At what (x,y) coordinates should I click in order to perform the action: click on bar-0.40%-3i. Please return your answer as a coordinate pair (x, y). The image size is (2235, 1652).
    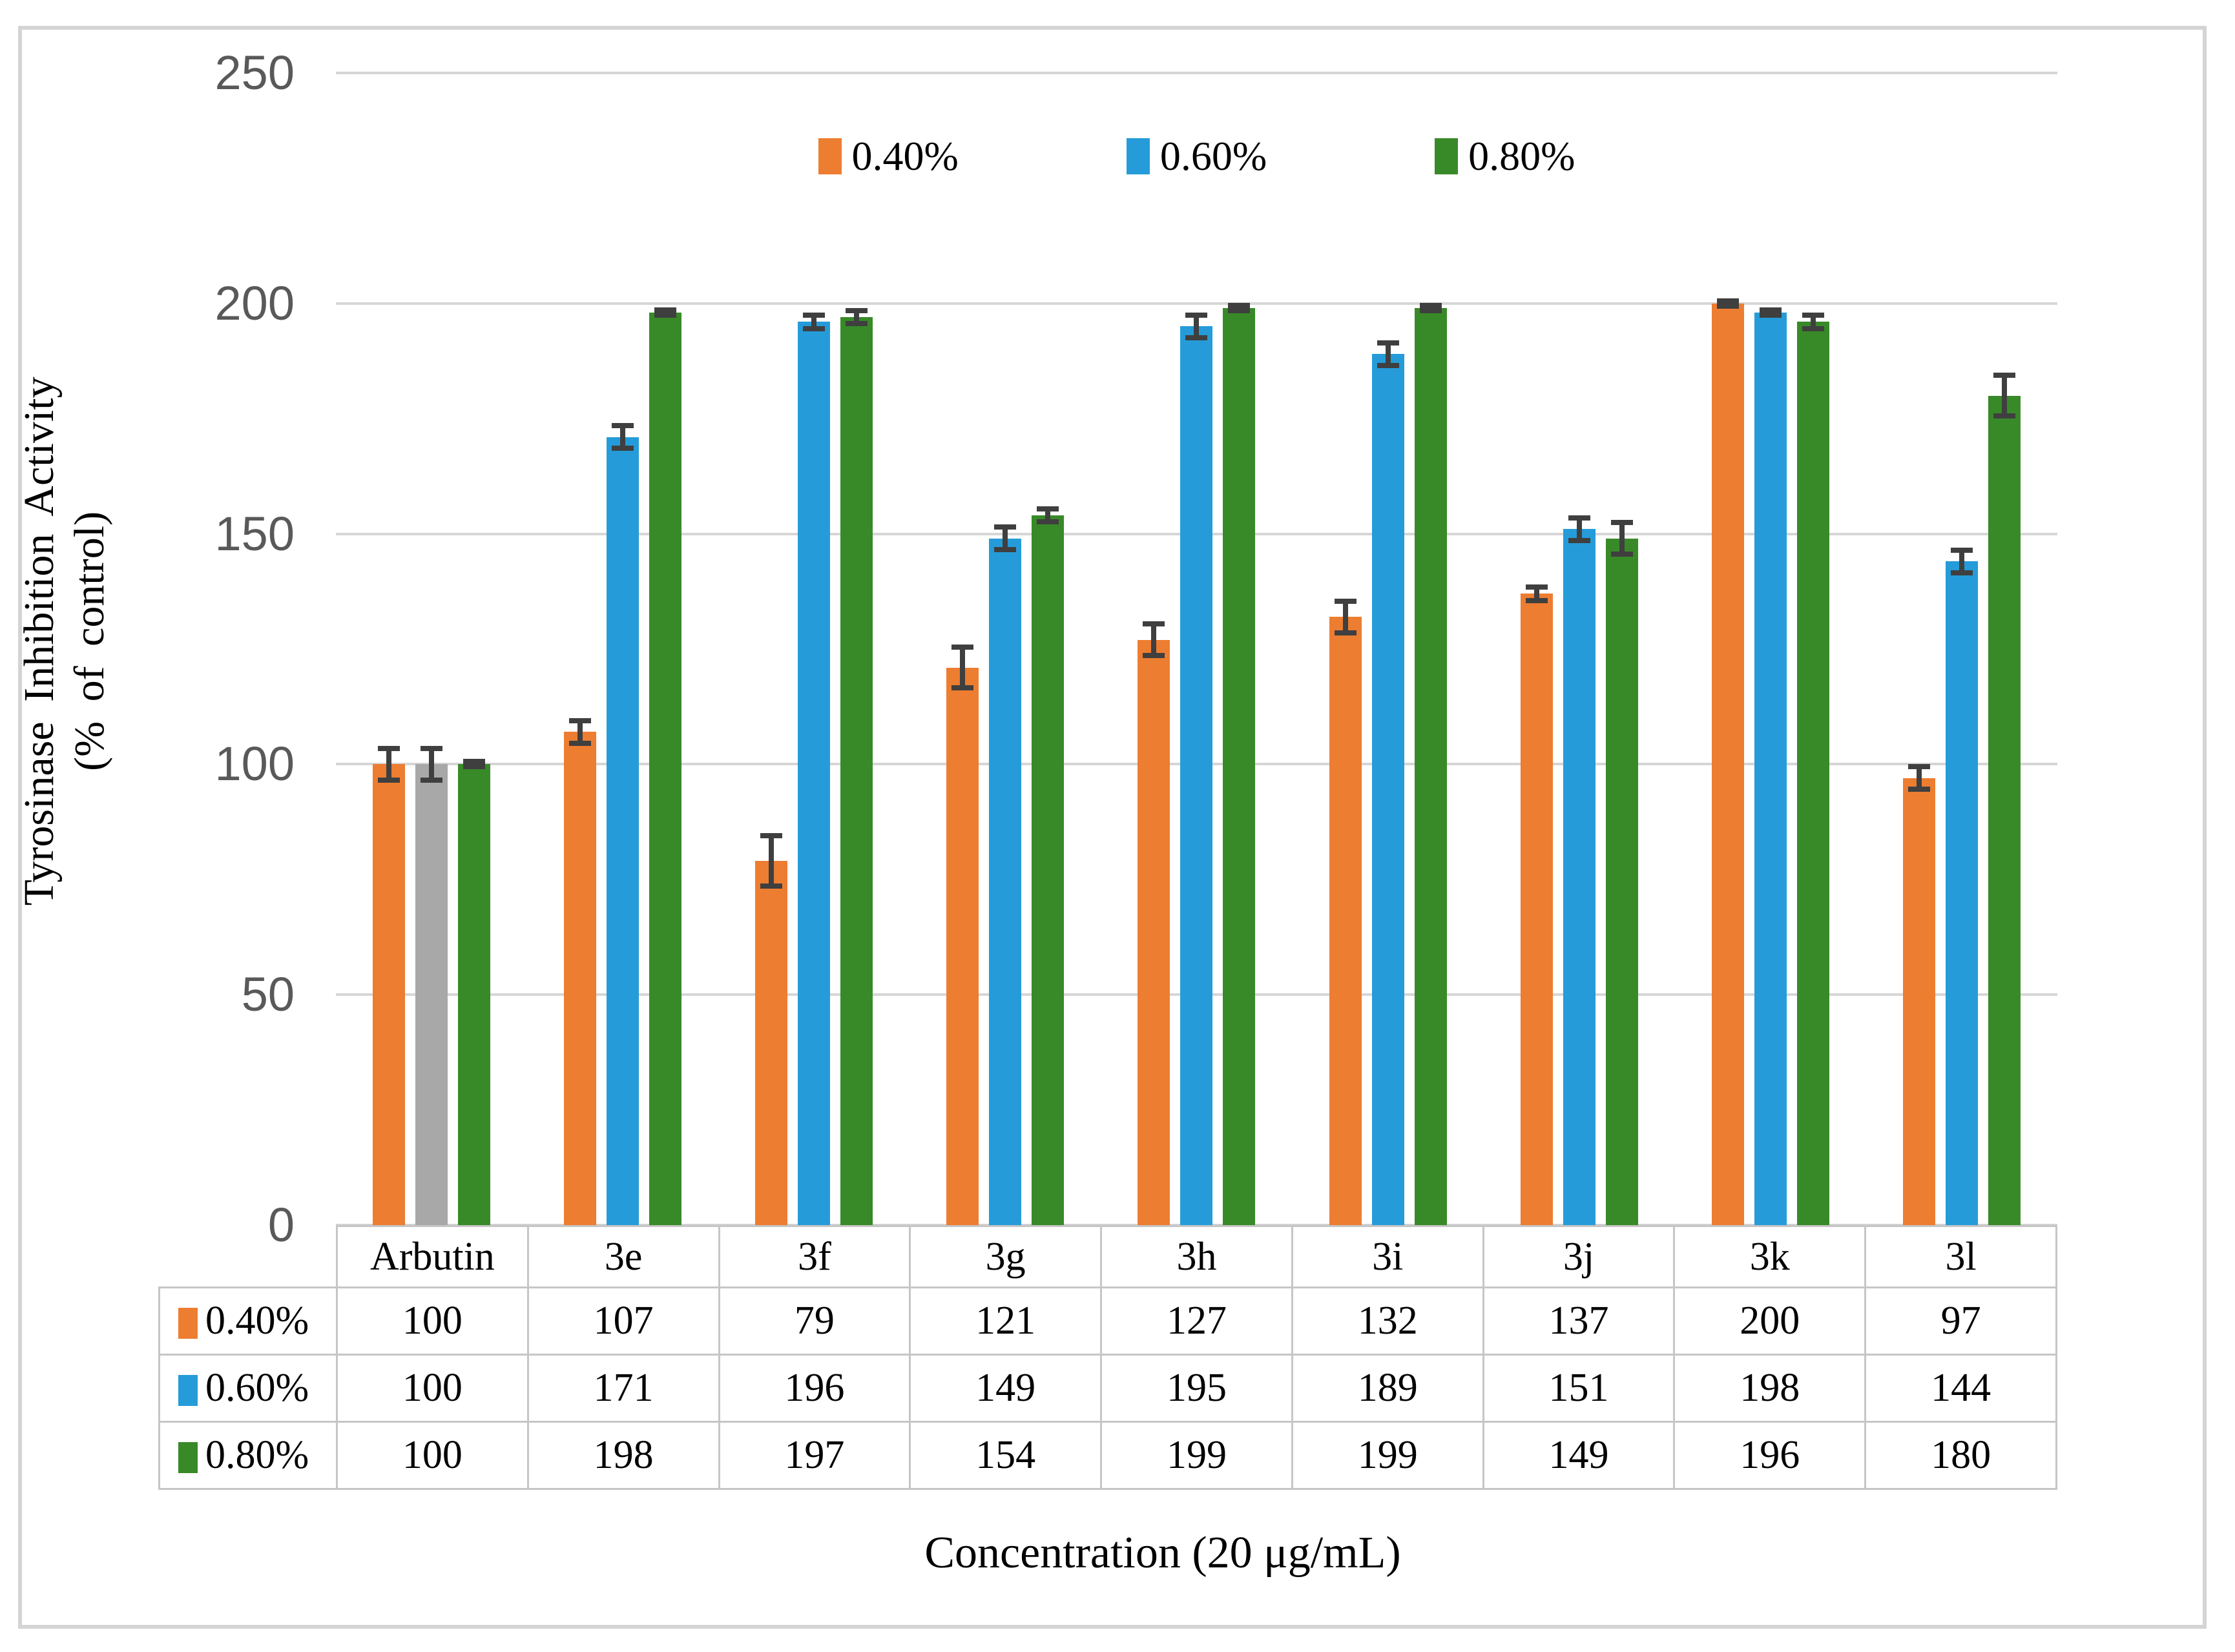
    Looking at the image, I should click on (1346, 911).